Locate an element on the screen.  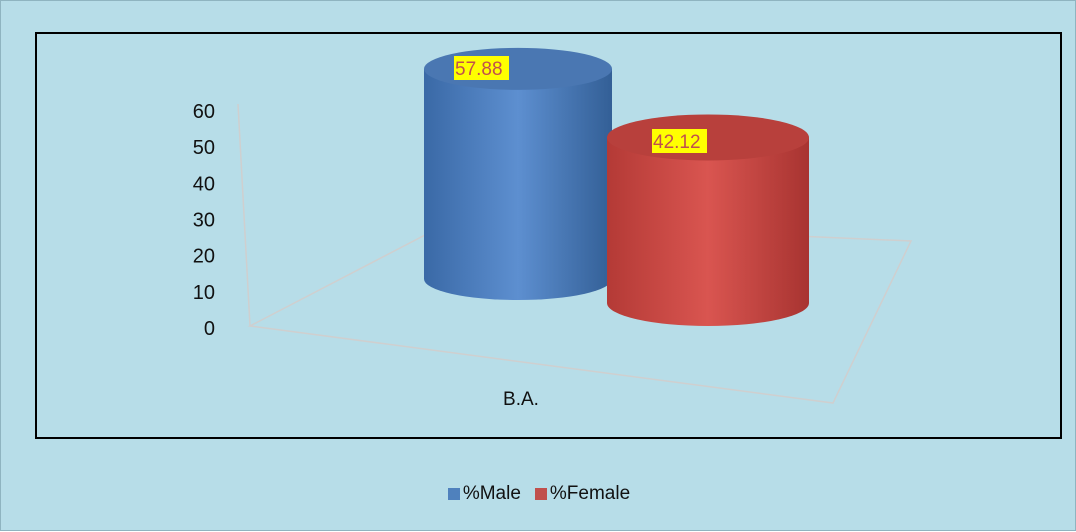
y-axis-ticks: 0 10 20 30 40 50 60 is located at coordinates (204, 220).